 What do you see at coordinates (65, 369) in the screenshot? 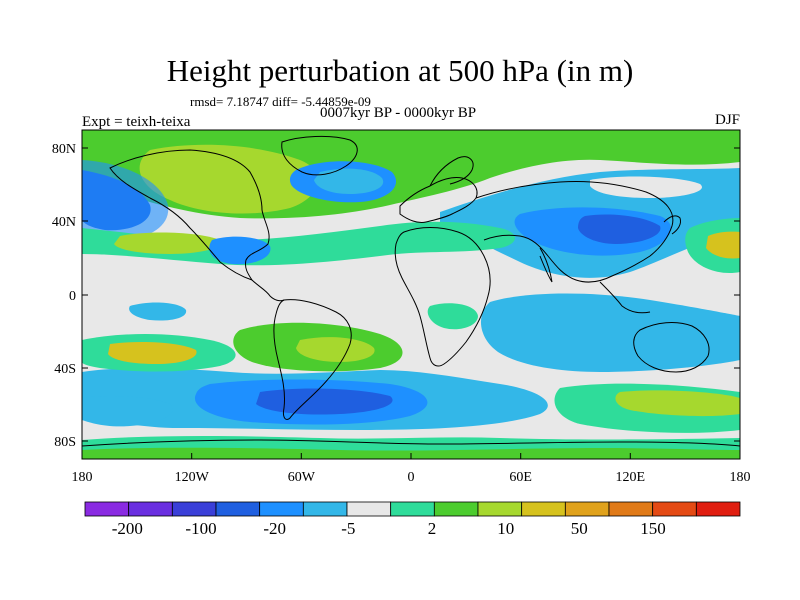
I see `lat-tick-label: 40S` at bounding box center [65, 369].